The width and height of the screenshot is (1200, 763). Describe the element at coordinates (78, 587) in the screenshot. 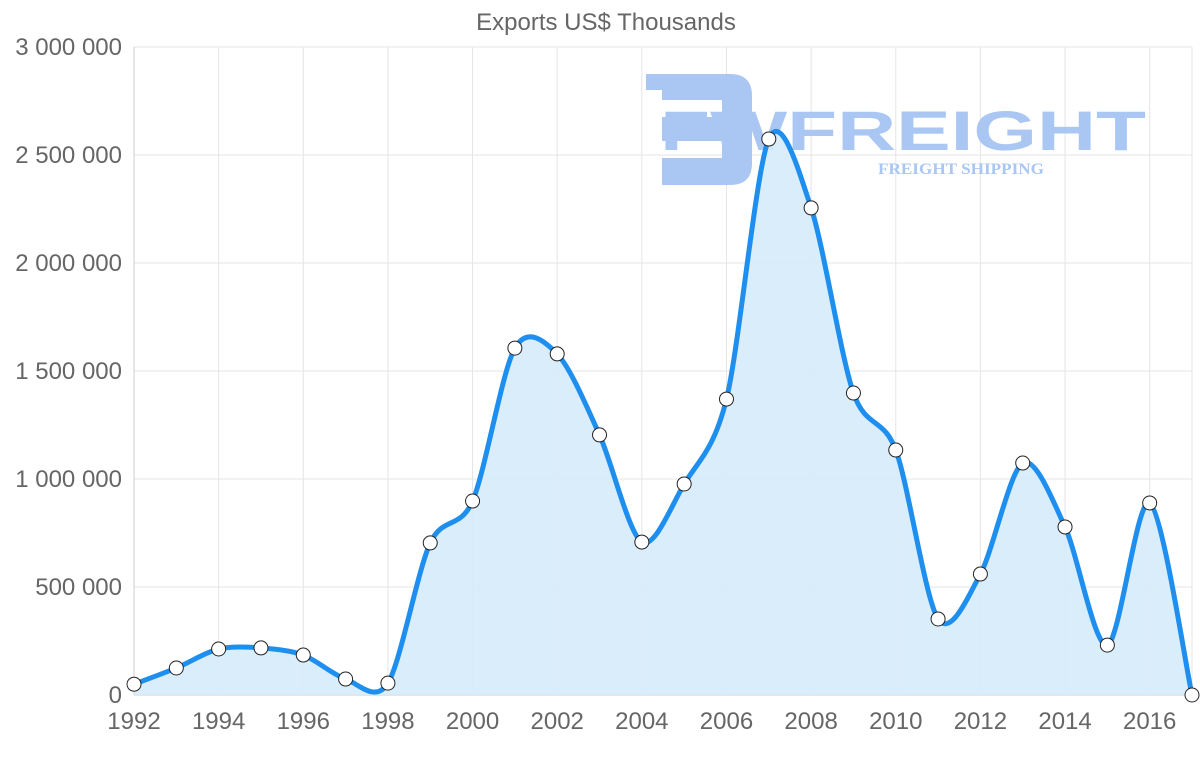

I see `y-tick-label: 500 000` at that location.